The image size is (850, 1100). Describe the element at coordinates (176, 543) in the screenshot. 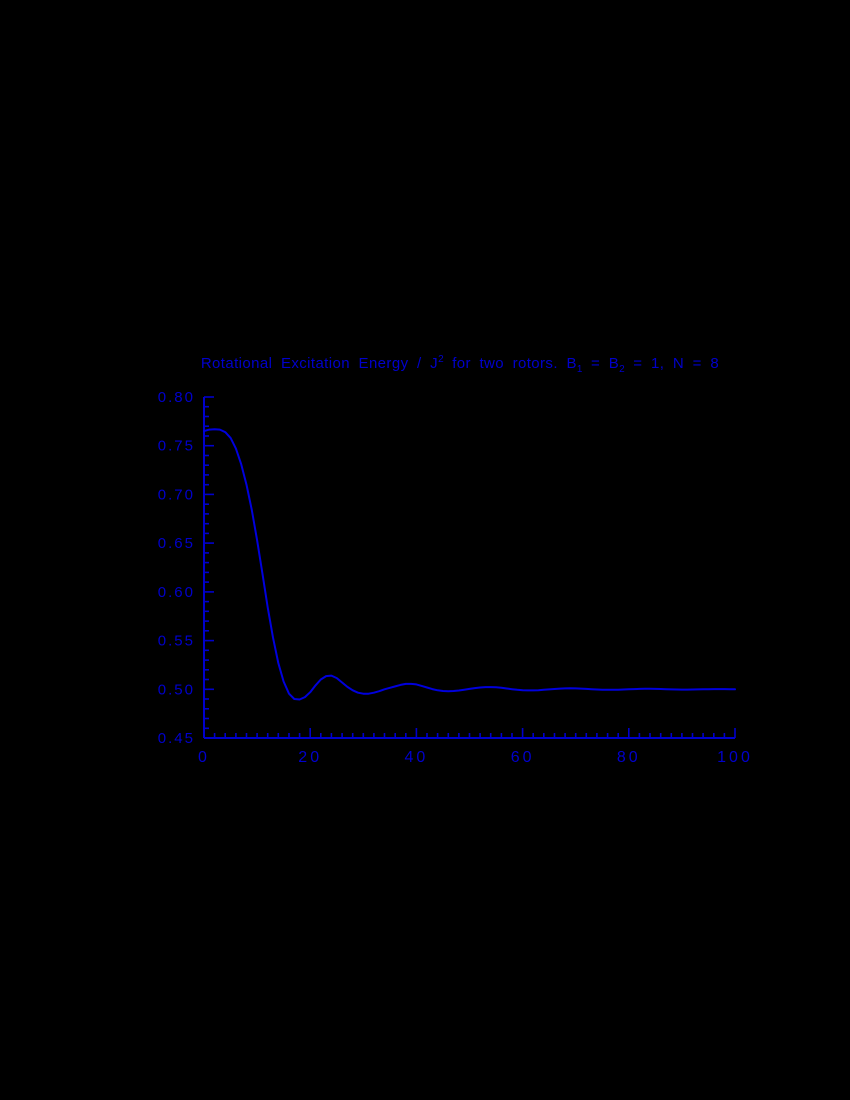

I see `y-tick-label: 0.65` at that location.